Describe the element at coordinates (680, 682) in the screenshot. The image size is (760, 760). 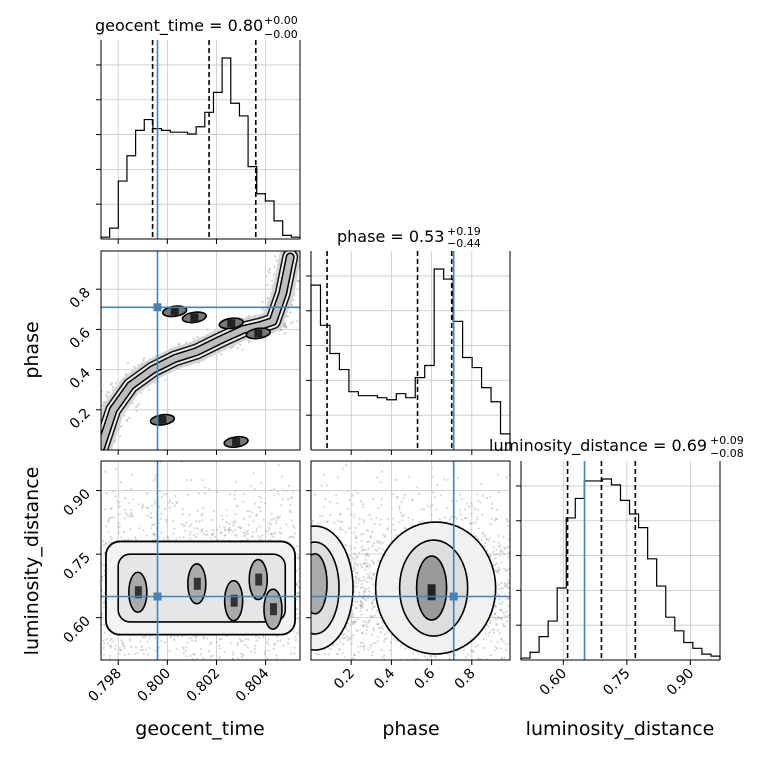
I see `x-tick-label: 0.90` at that location.